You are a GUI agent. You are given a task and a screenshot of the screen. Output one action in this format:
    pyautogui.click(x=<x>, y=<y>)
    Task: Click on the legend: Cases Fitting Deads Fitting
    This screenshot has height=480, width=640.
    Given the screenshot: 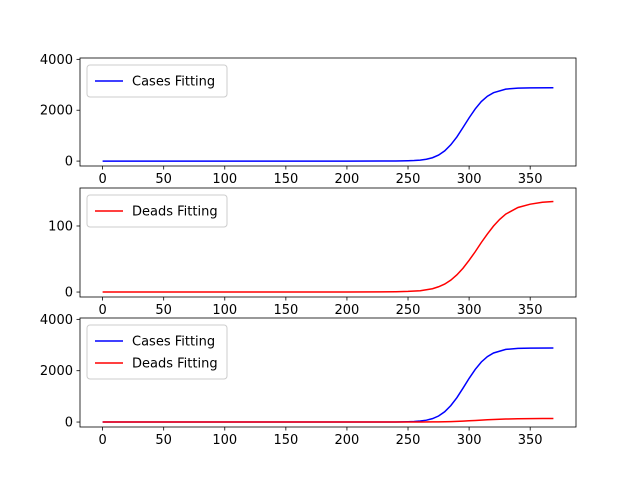 What is the action you would take?
    pyautogui.click(x=157, y=352)
    